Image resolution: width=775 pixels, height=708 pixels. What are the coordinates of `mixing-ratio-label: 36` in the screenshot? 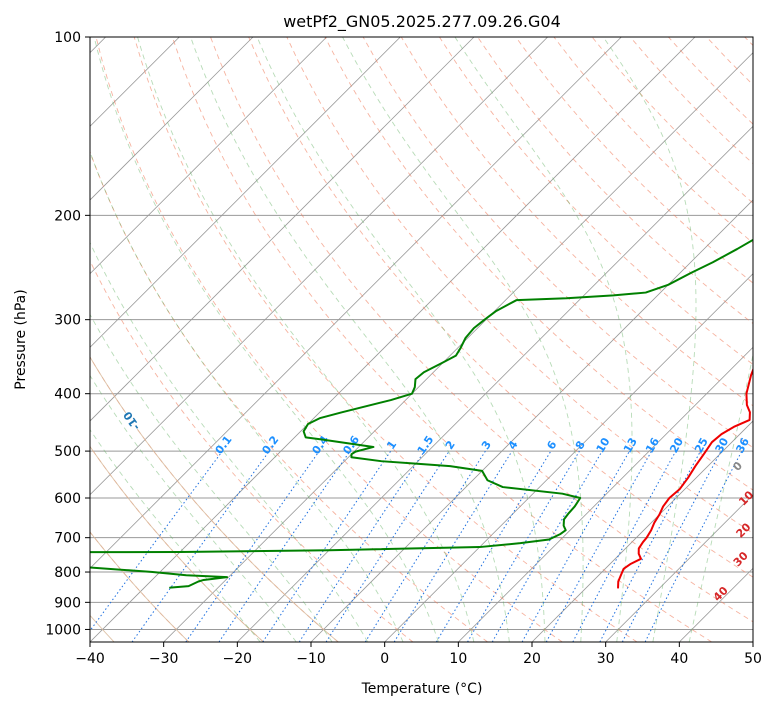 It's located at (742, 445).